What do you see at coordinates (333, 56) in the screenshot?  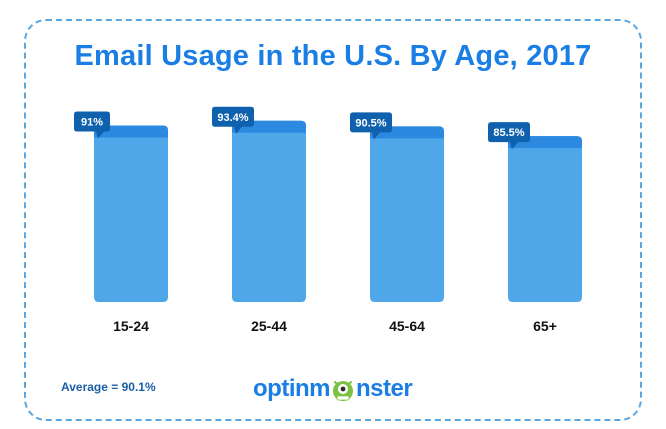 I see `chart-title: Email Usage in the U.S. By Age, 2017` at bounding box center [333, 56].